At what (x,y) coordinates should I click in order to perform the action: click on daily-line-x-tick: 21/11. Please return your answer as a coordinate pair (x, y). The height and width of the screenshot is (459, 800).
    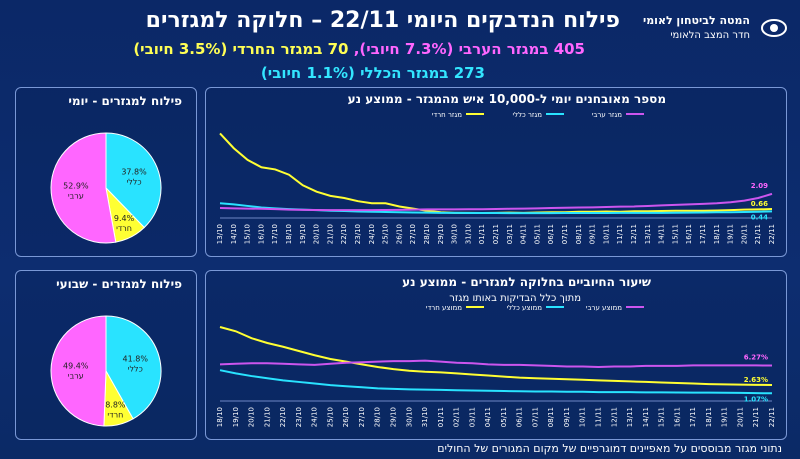
    Looking at the image, I should click on (758, 234).